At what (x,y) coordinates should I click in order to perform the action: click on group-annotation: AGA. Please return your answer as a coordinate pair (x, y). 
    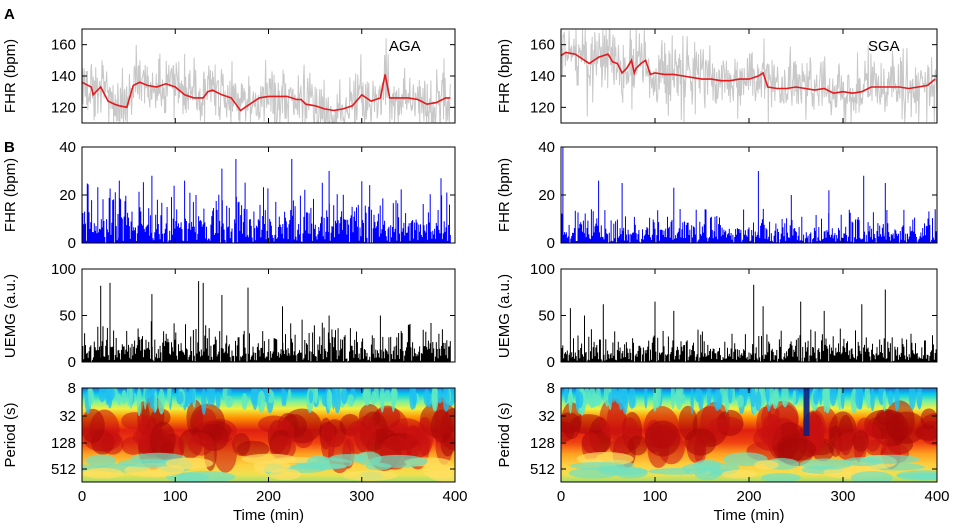
    Looking at the image, I should click on (405, 46).